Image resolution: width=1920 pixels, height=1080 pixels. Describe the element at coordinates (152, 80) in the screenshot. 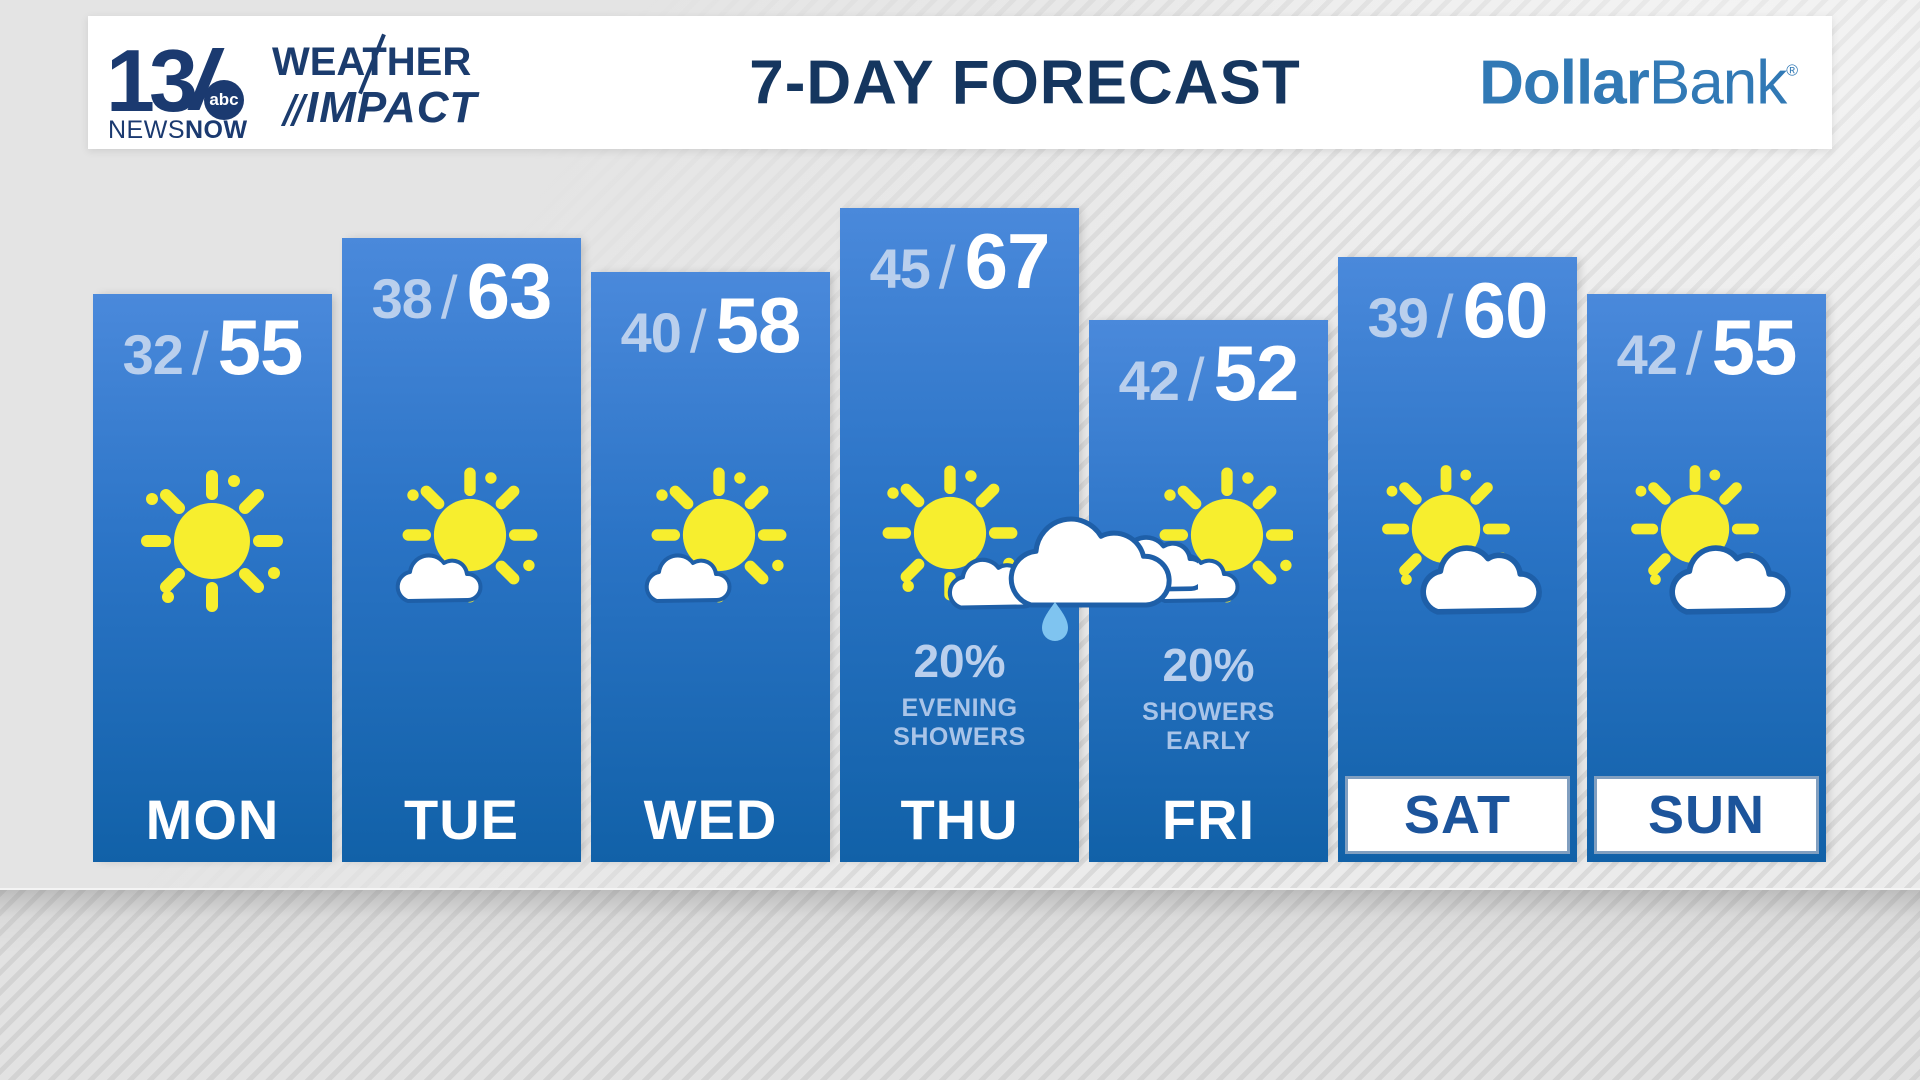

I see `station-number: 13` at that location.